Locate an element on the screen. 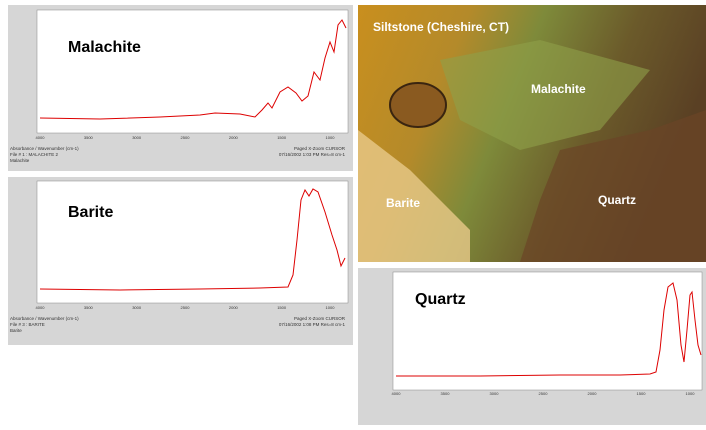  photo-label: Barite is located at coordinates (403, 203).